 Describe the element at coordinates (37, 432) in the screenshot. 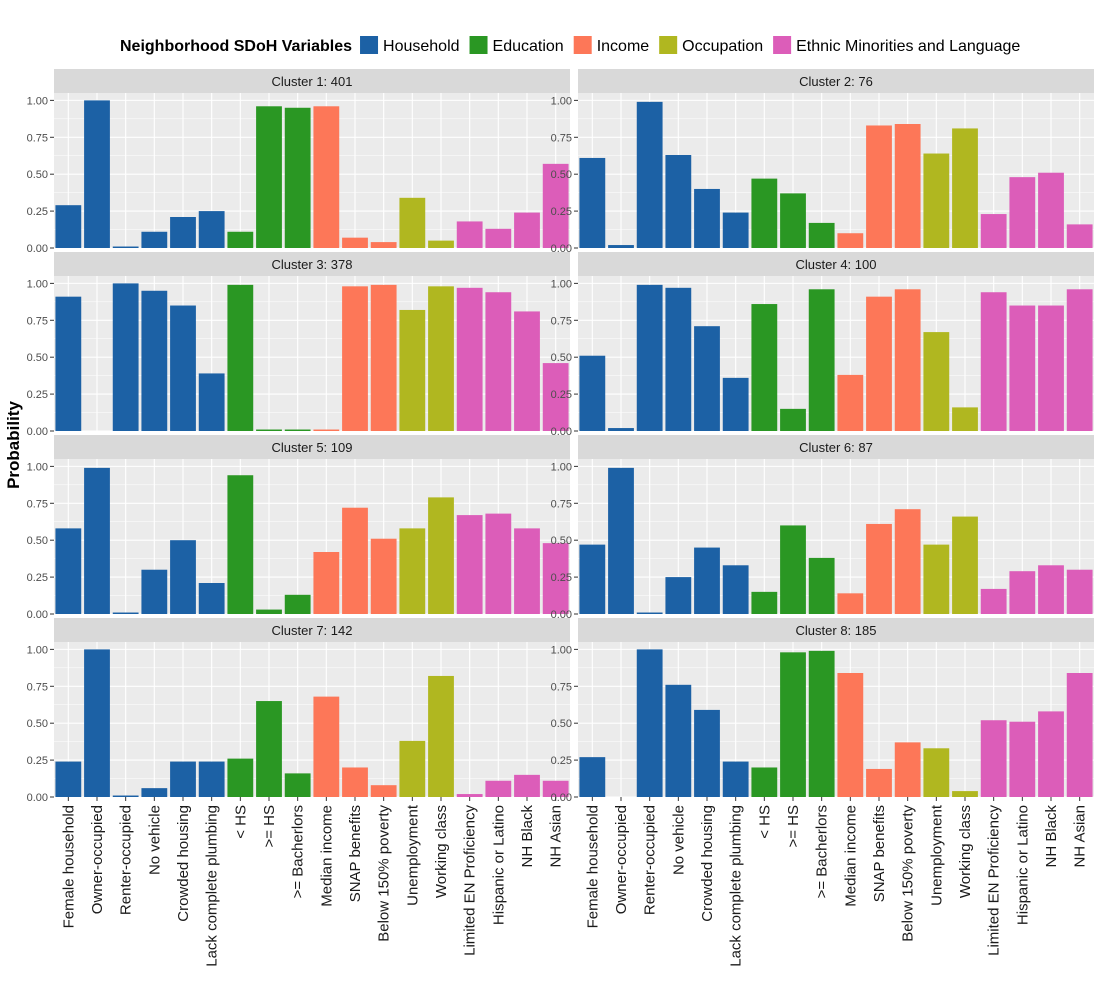

I see `y-tick-label: 0.00` at that location.